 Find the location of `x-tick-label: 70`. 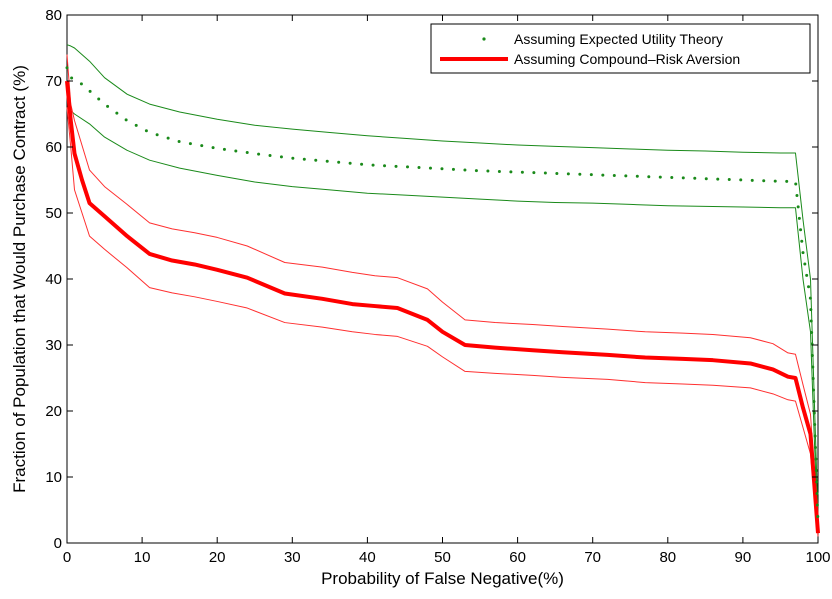

x-tick-label: 70 is located at coordinates (592, 557).